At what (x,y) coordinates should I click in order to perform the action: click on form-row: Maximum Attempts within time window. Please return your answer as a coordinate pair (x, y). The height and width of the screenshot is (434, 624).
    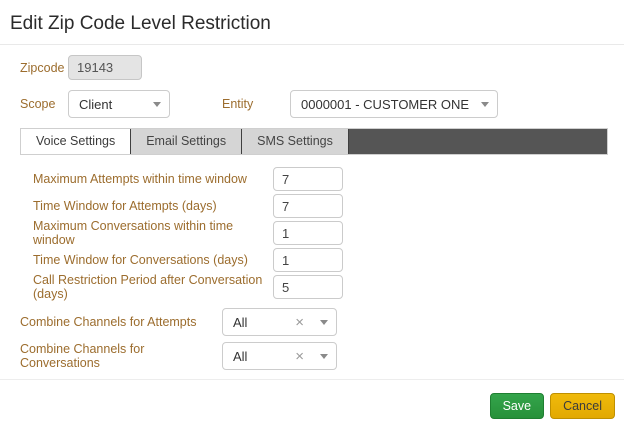
    Looking at the image, I should click on (328, 179).